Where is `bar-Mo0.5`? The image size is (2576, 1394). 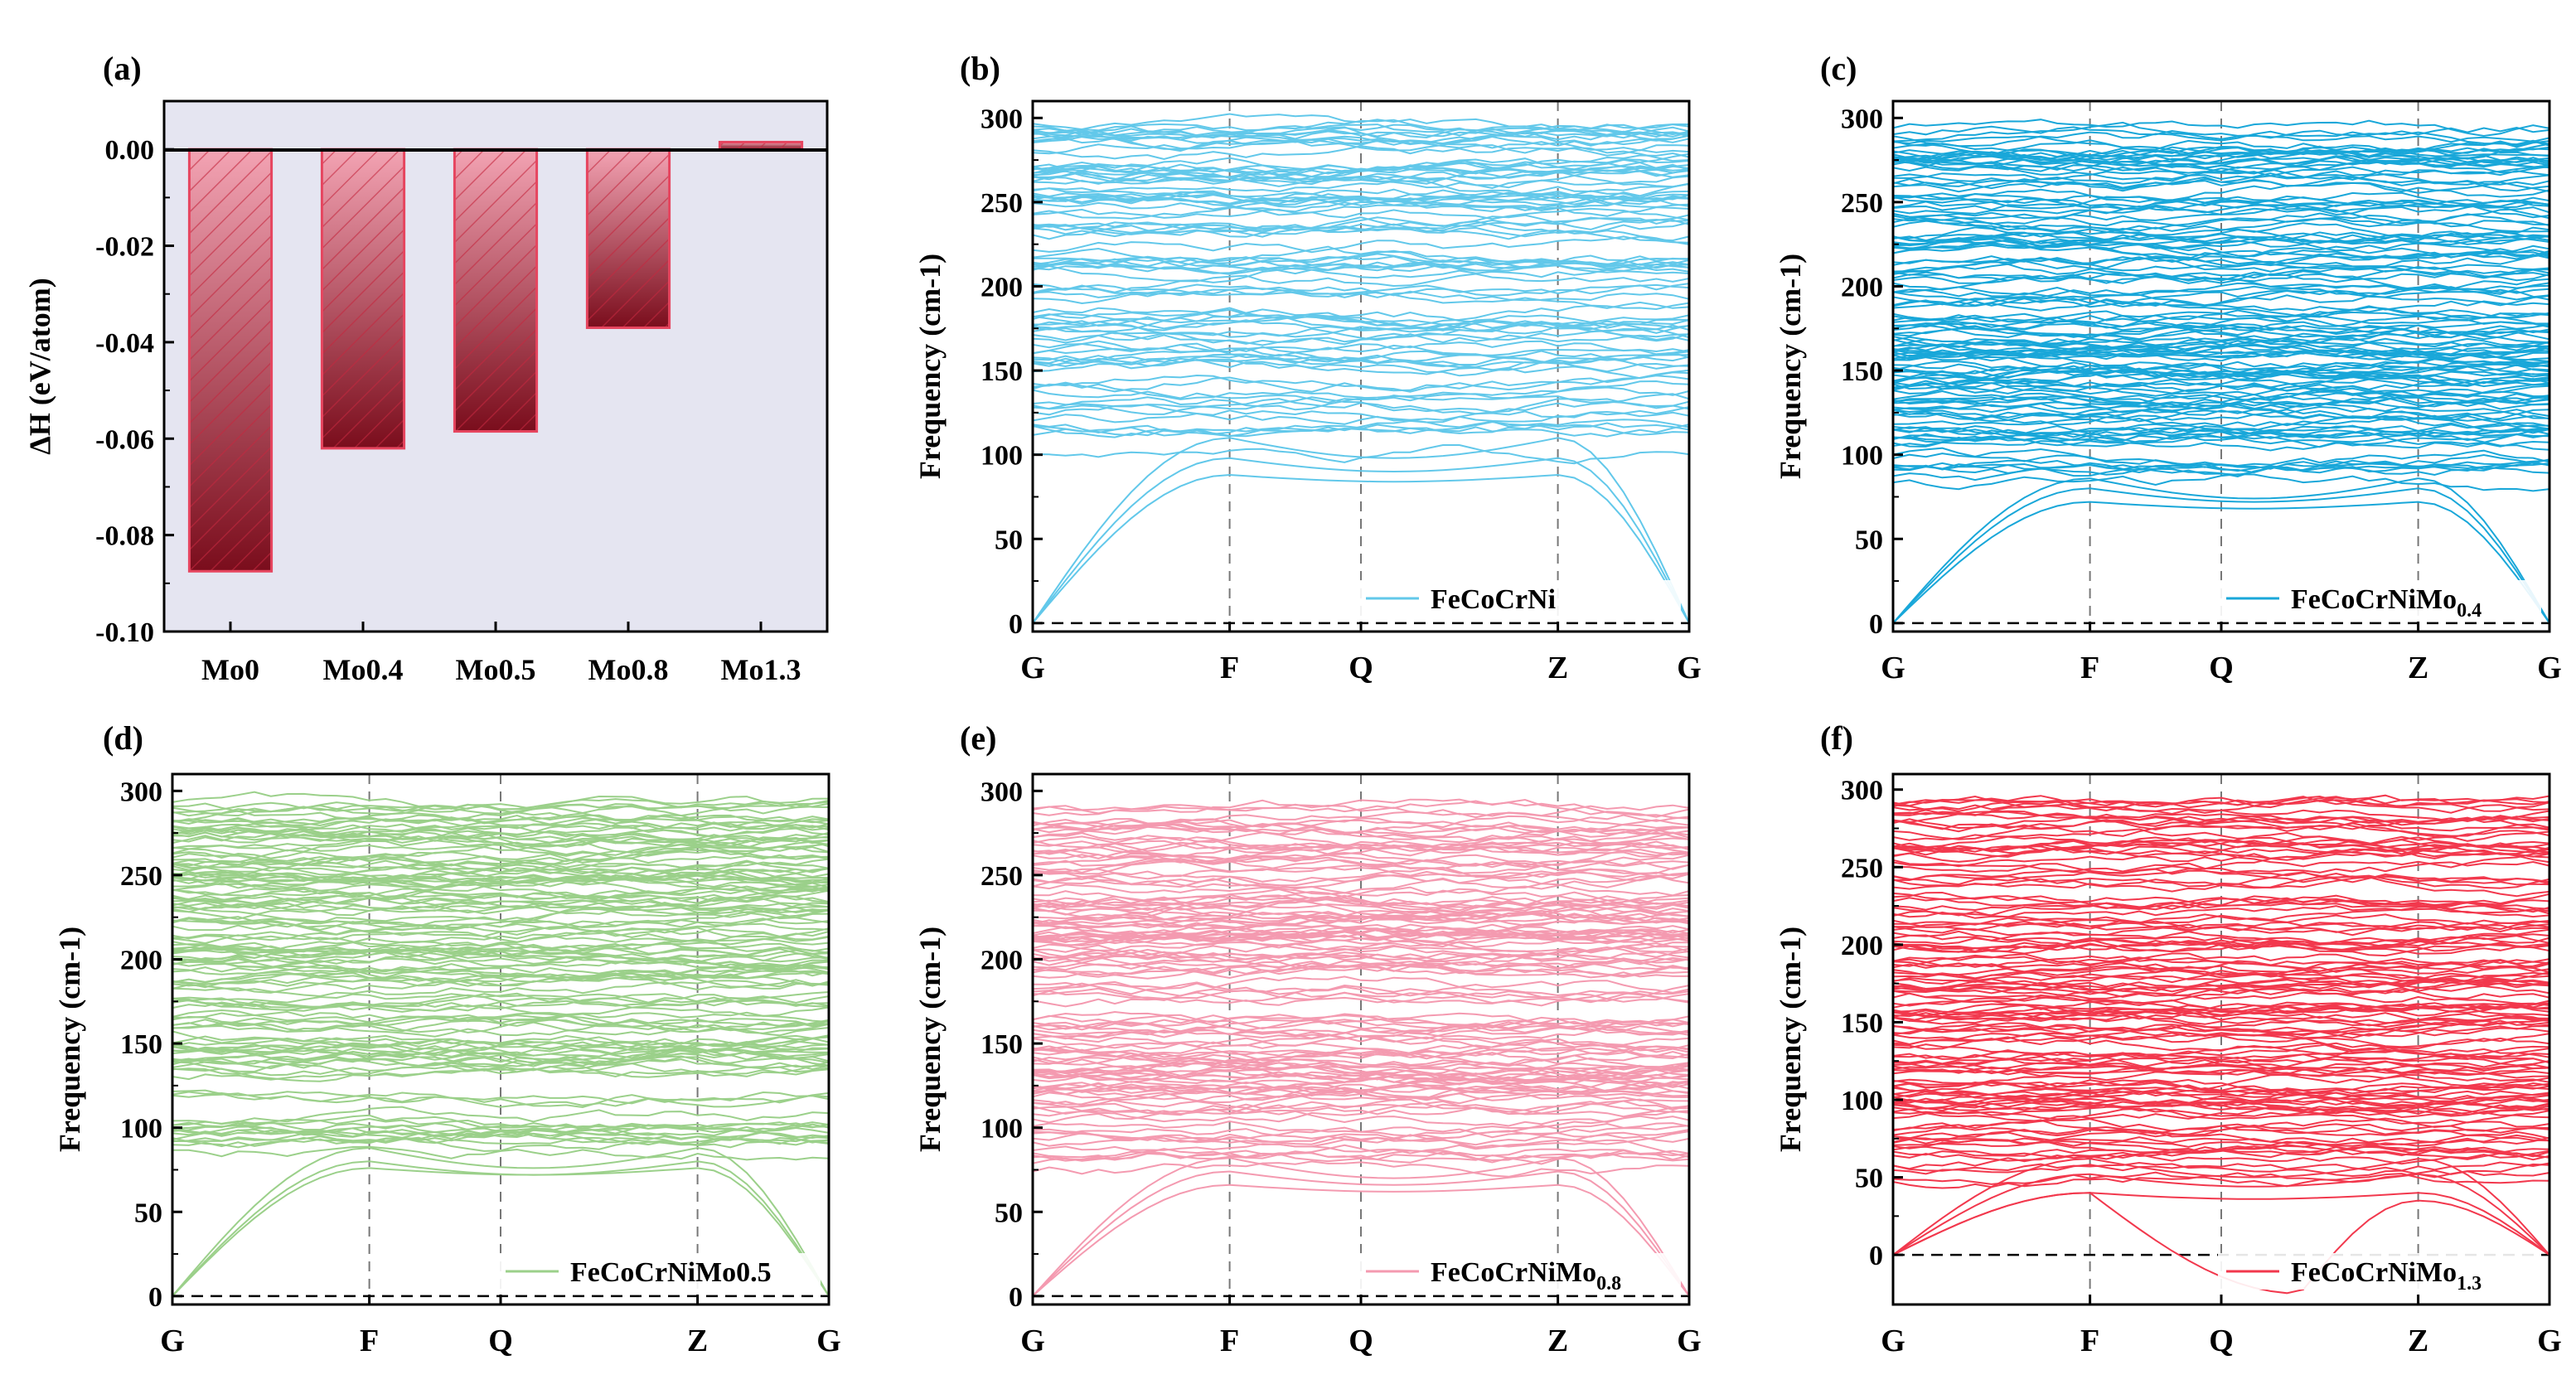 bar-Mo0.5 is located at coordinates (496, 290).